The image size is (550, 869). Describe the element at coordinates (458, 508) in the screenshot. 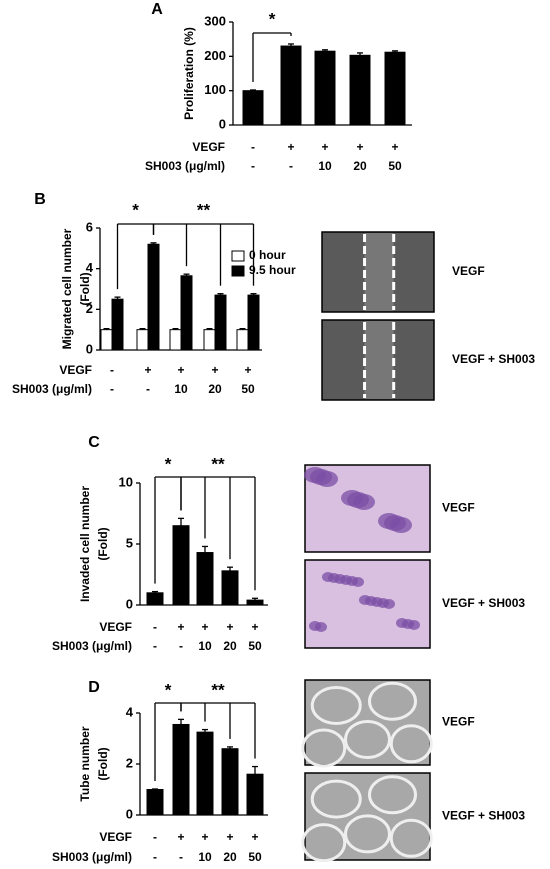

I see `image-label: VEGF` at that location.